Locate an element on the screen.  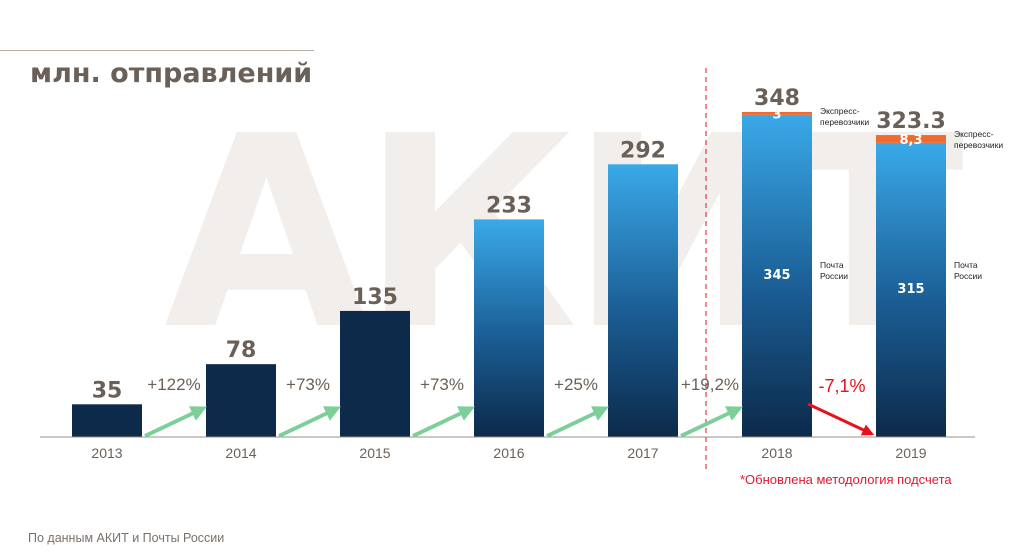
express-note-2018-0: Экспресс- is located at coordinates (840, 111).